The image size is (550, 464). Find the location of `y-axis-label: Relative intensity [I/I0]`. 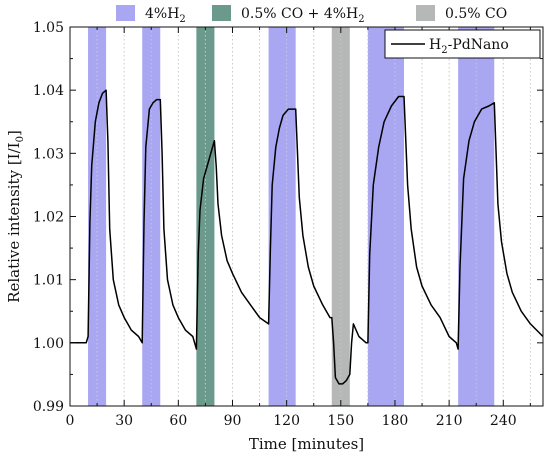

y-axis-label: Relative intensity [I/I0] is located at coordinates (15, 216).